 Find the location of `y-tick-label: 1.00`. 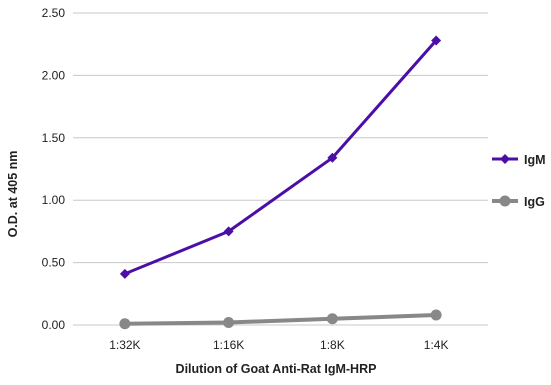

y-tick-label: 1.00 is located at coordinates (54, 200).